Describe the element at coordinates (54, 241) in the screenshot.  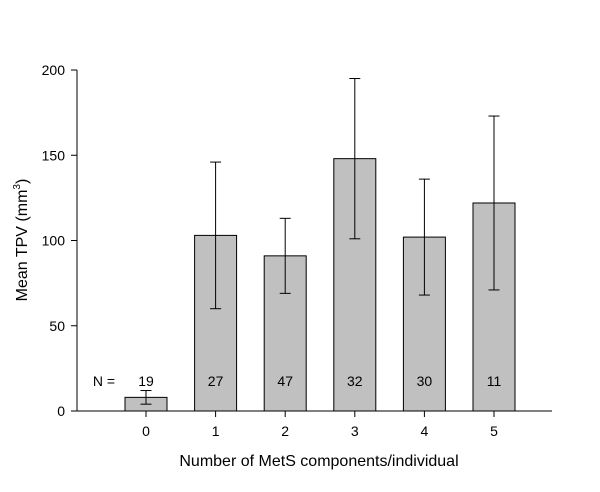
I see `y-tick-label-100: 100` at that location.